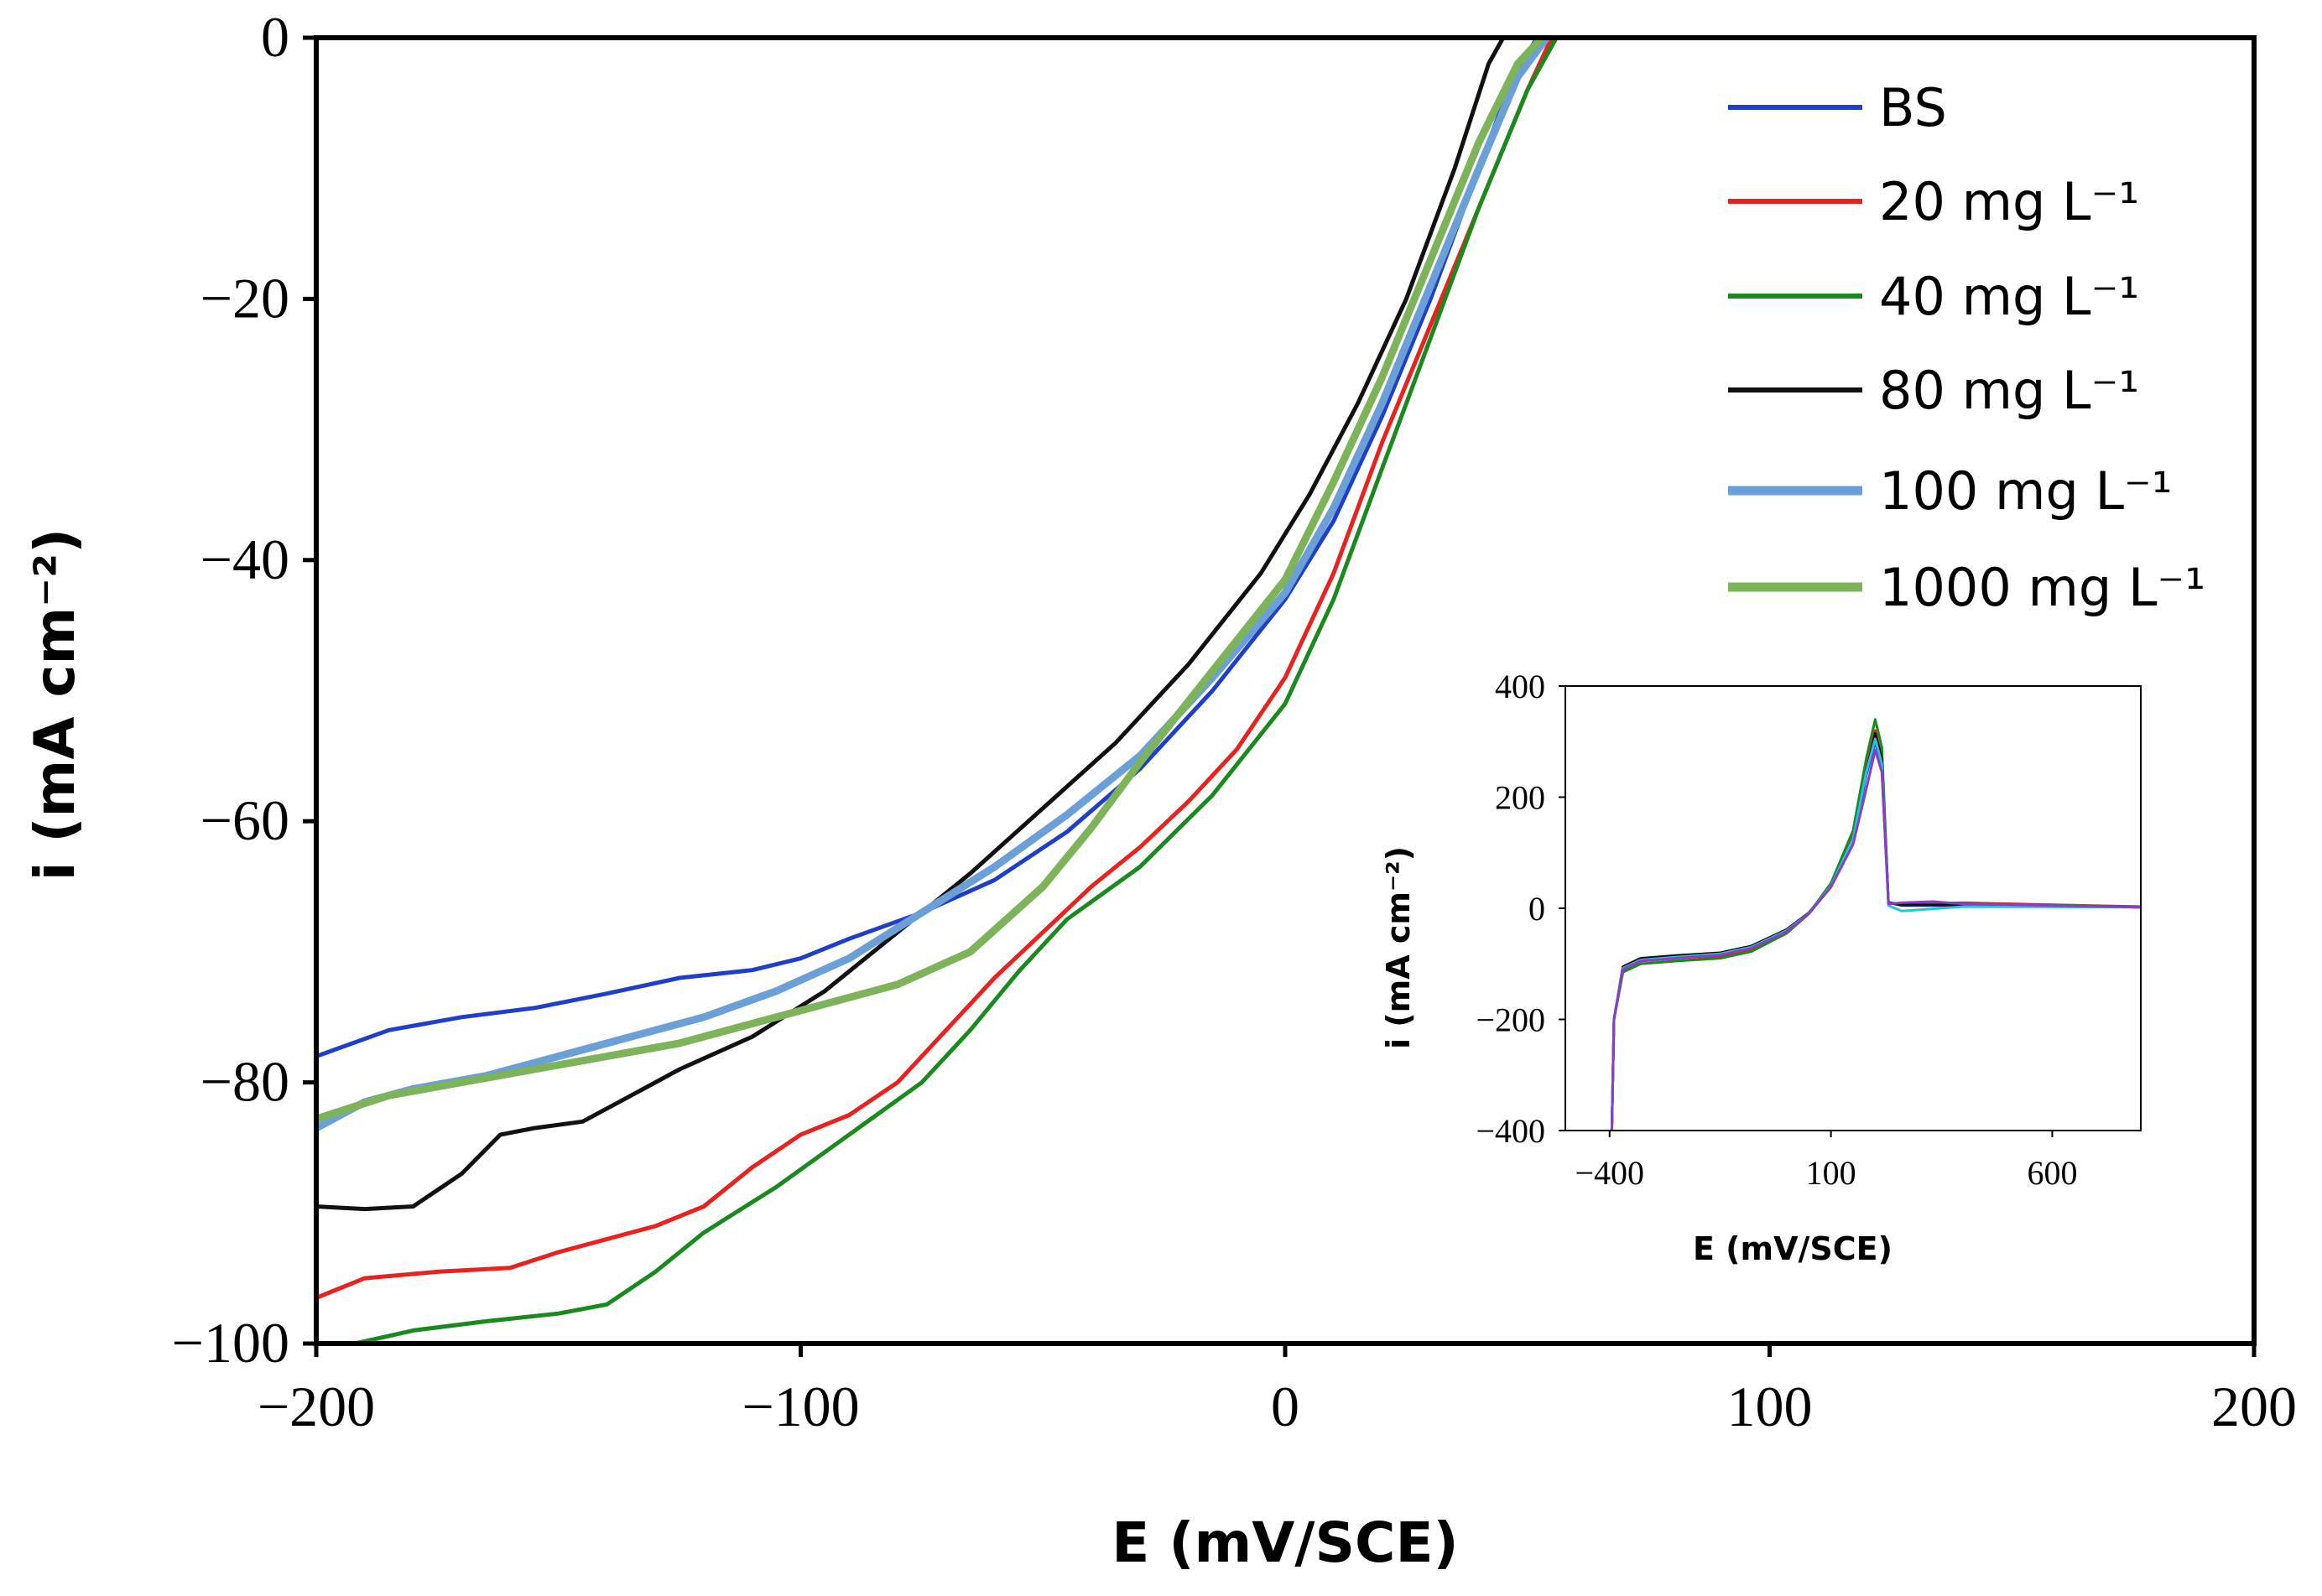 The height and width of the screenshot is (1596, 2322). Describe the element at coordinates (1285, 1406) in the screenshot. I see `main-x-tick-label: 0` at that location.